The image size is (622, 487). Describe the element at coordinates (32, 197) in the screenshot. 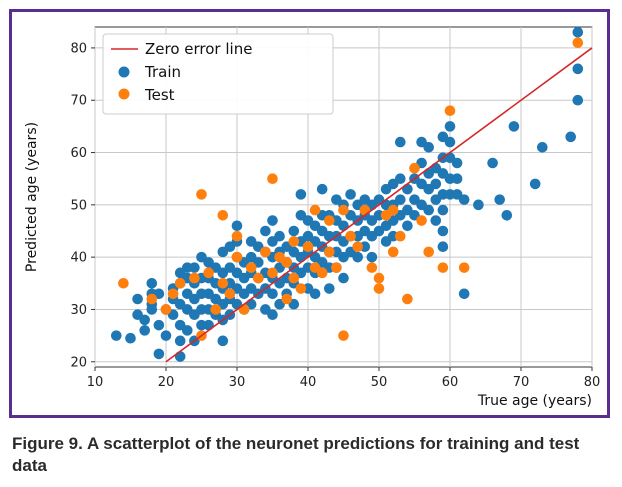

I see `y-axis-label: Predicted age (years)` at that location.